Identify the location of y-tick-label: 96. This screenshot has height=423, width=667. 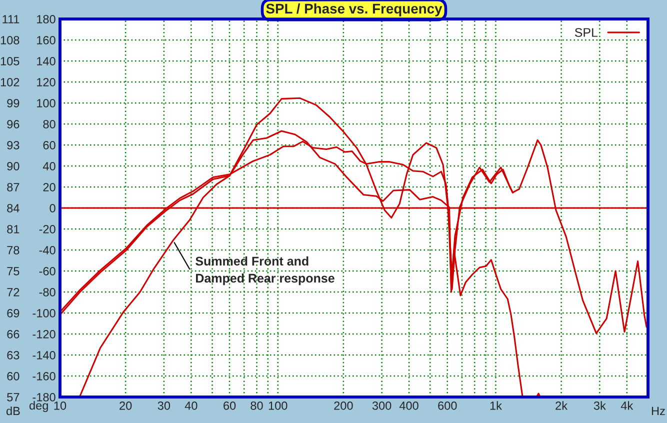
(13, 124).